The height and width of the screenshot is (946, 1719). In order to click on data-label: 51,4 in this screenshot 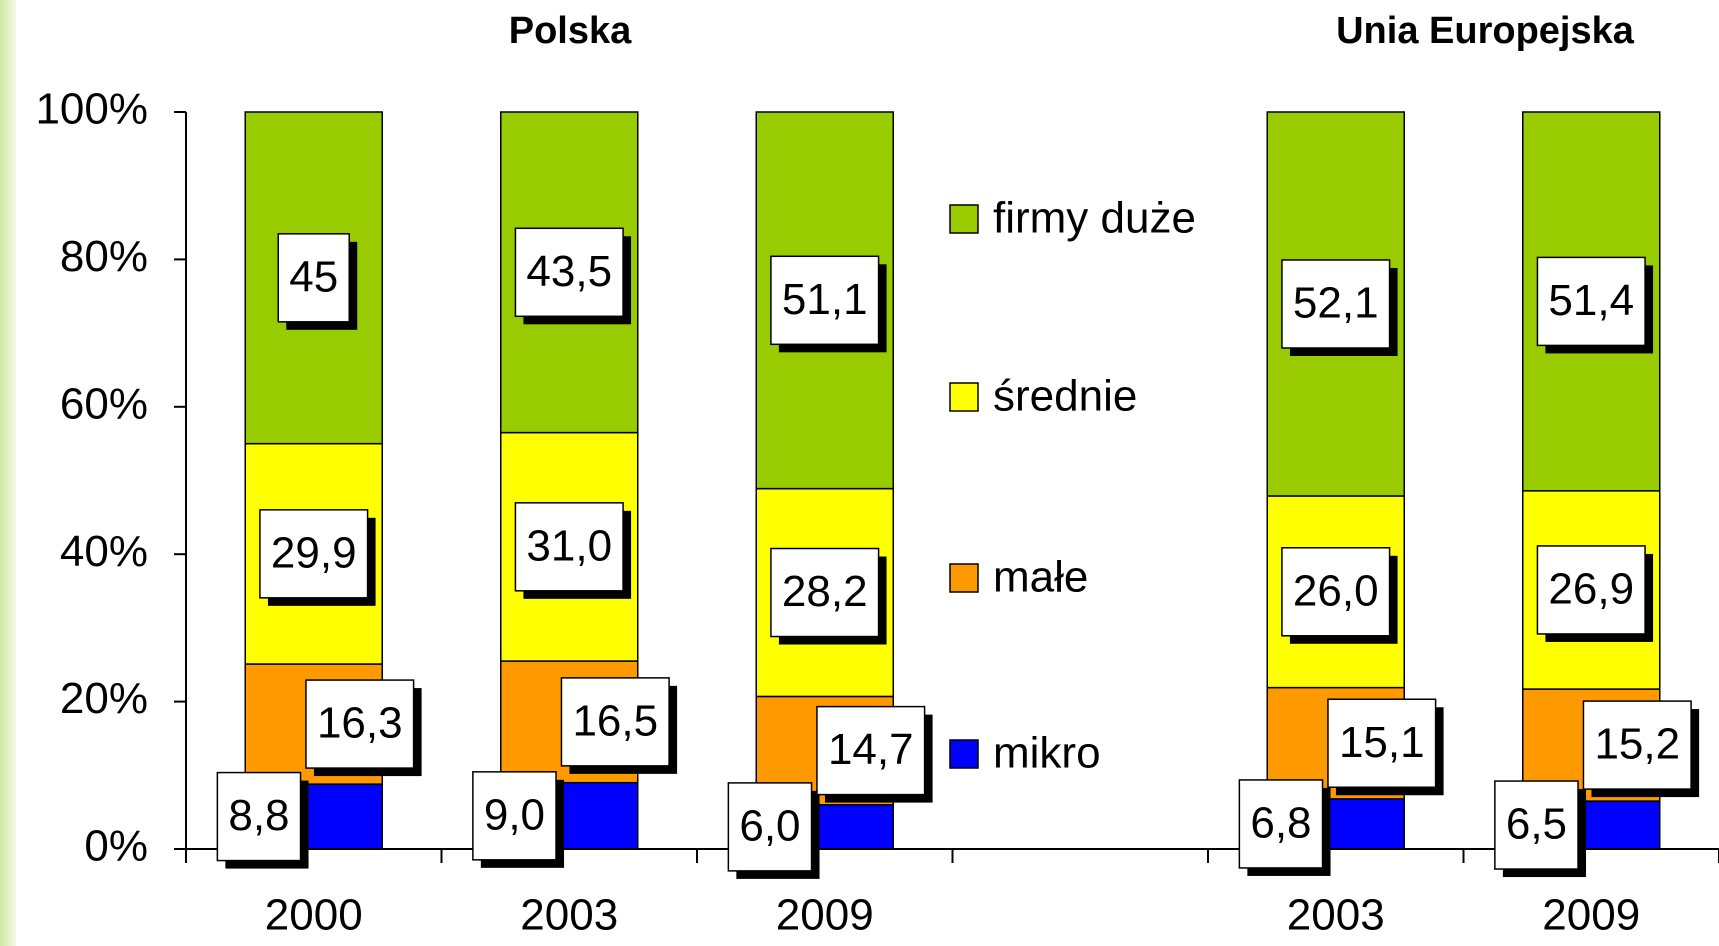, I will do `click(1595, 305)`.